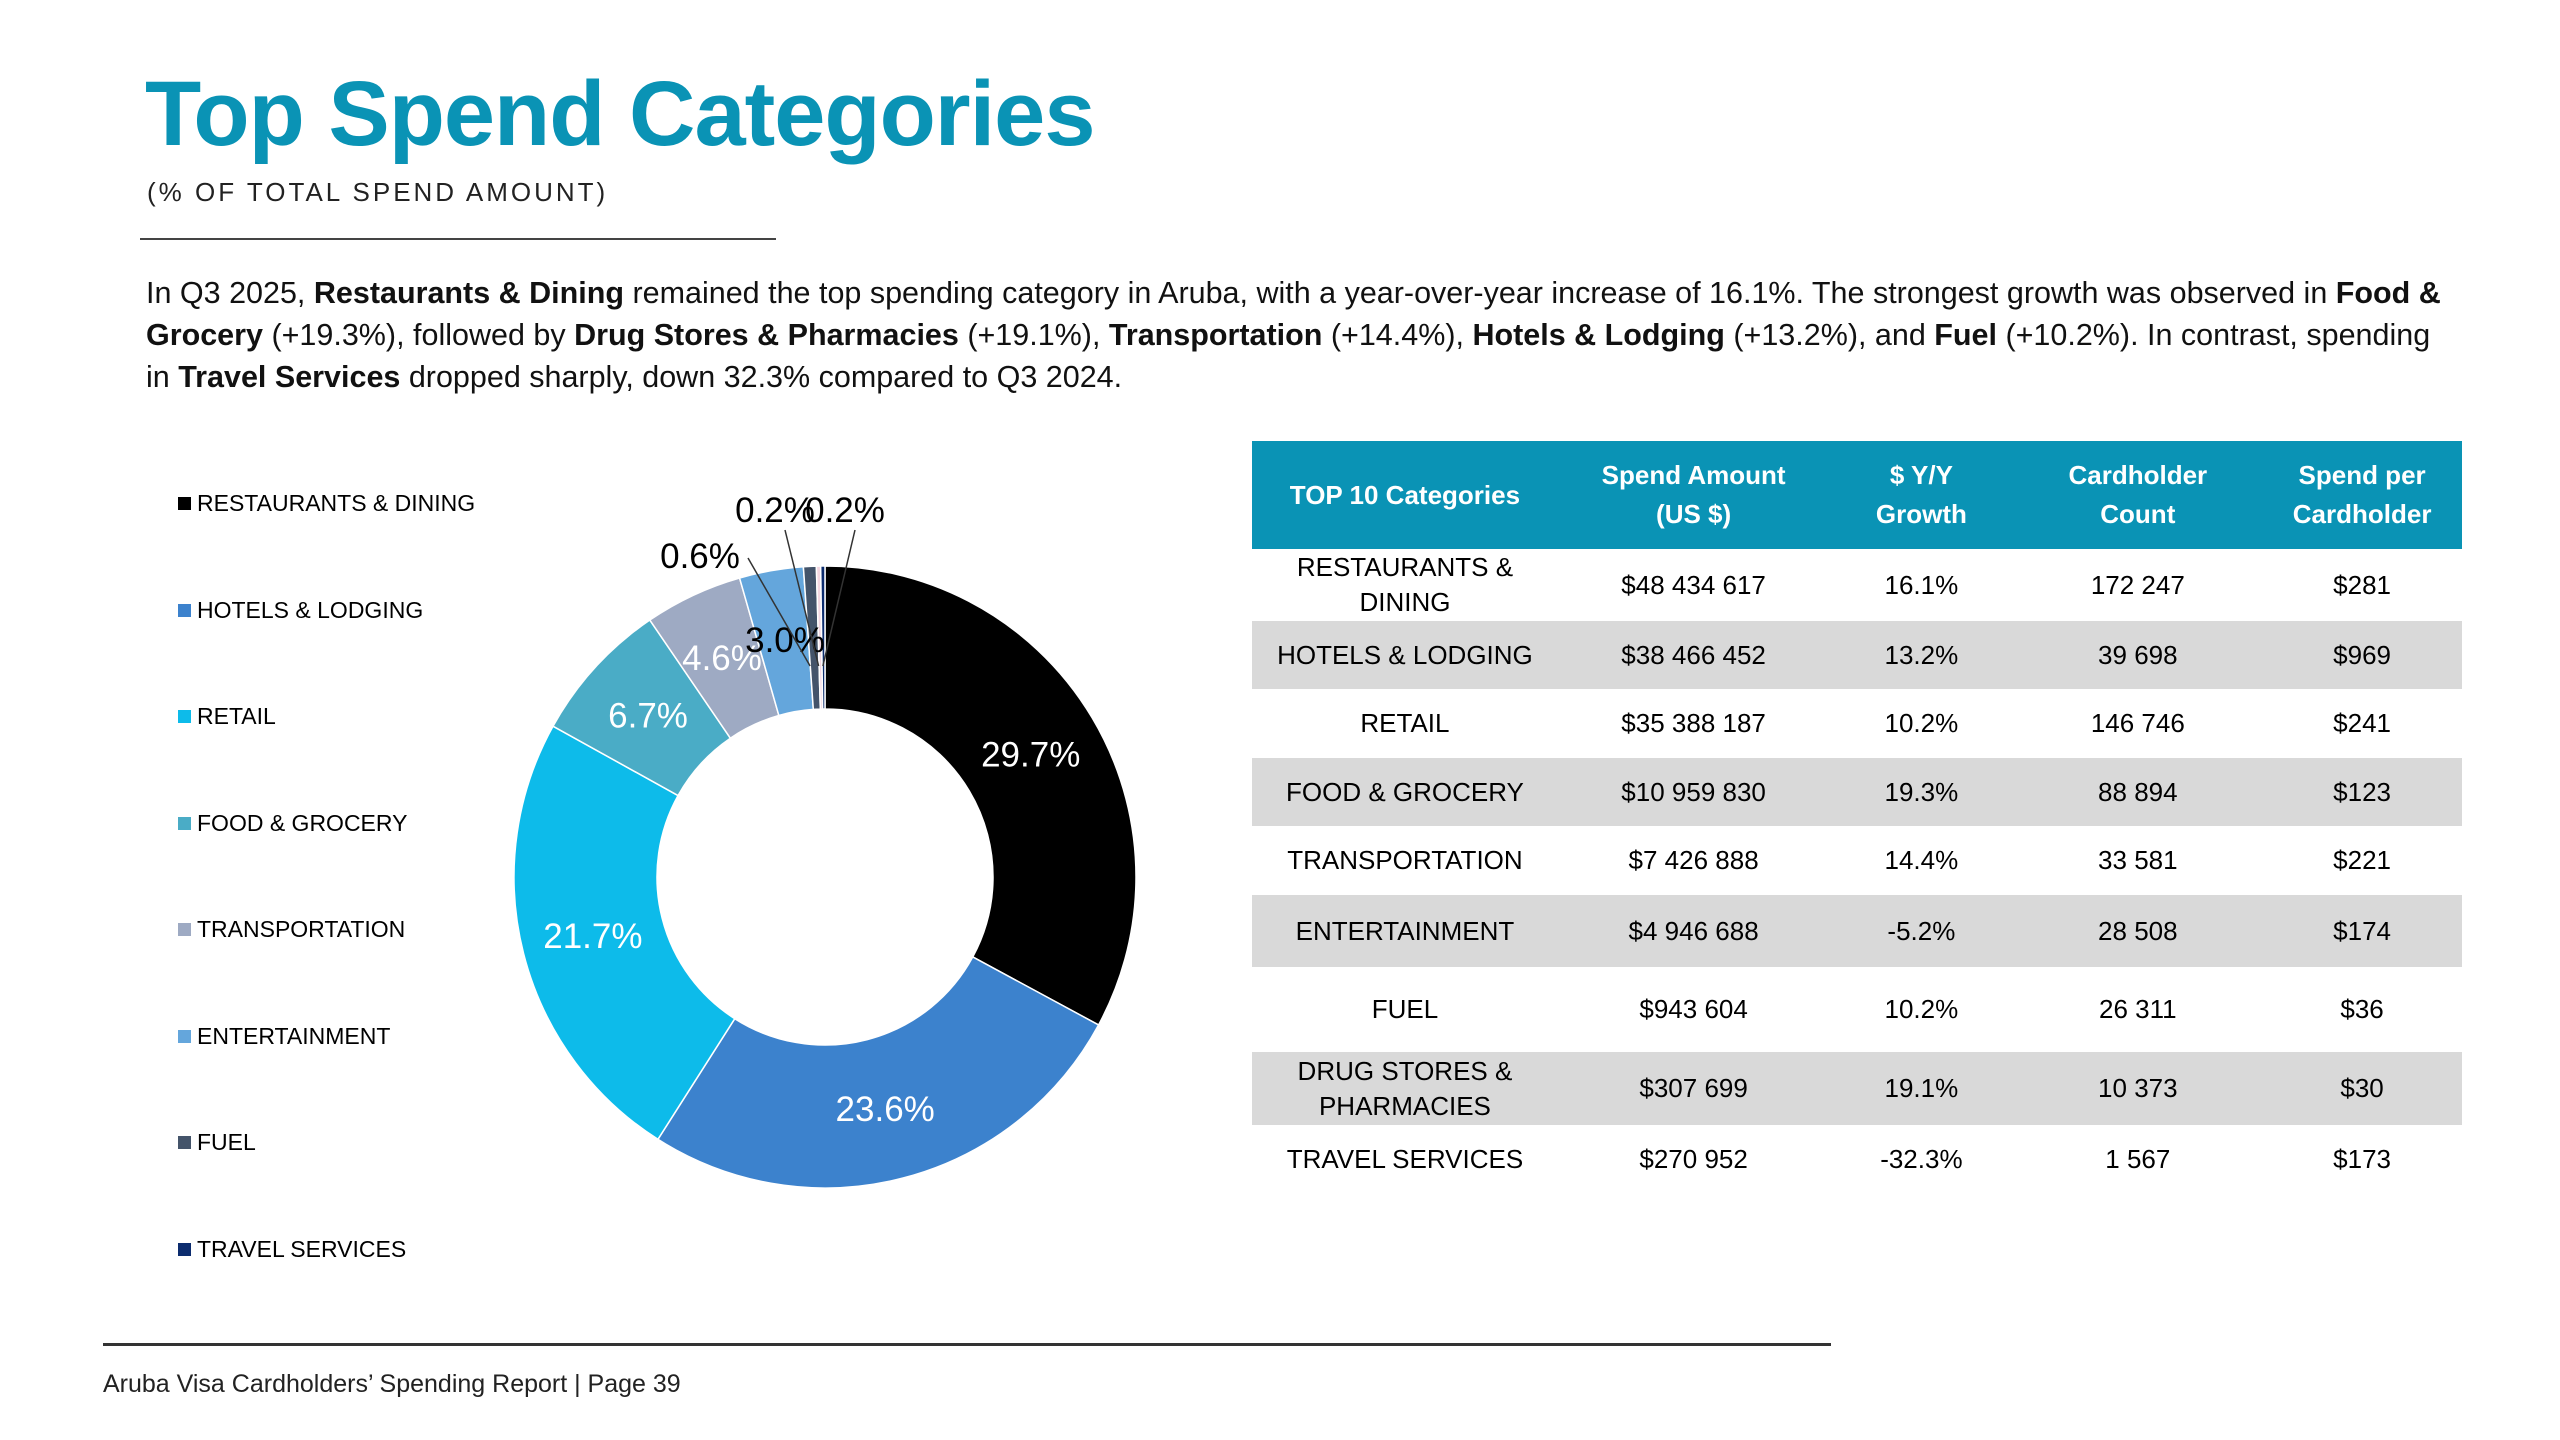  What do you see at coordinates (1598, 335) in the screenshot?
I see `highlight-text: Hotels & Lodging` at bounding box center [1598, 335].